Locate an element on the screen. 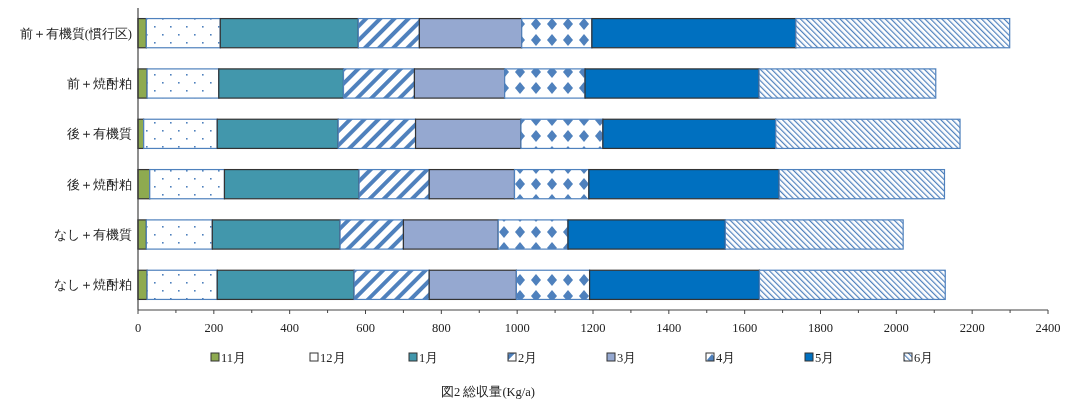  x-tick-label: 200 is located at coordinates (214, 328).